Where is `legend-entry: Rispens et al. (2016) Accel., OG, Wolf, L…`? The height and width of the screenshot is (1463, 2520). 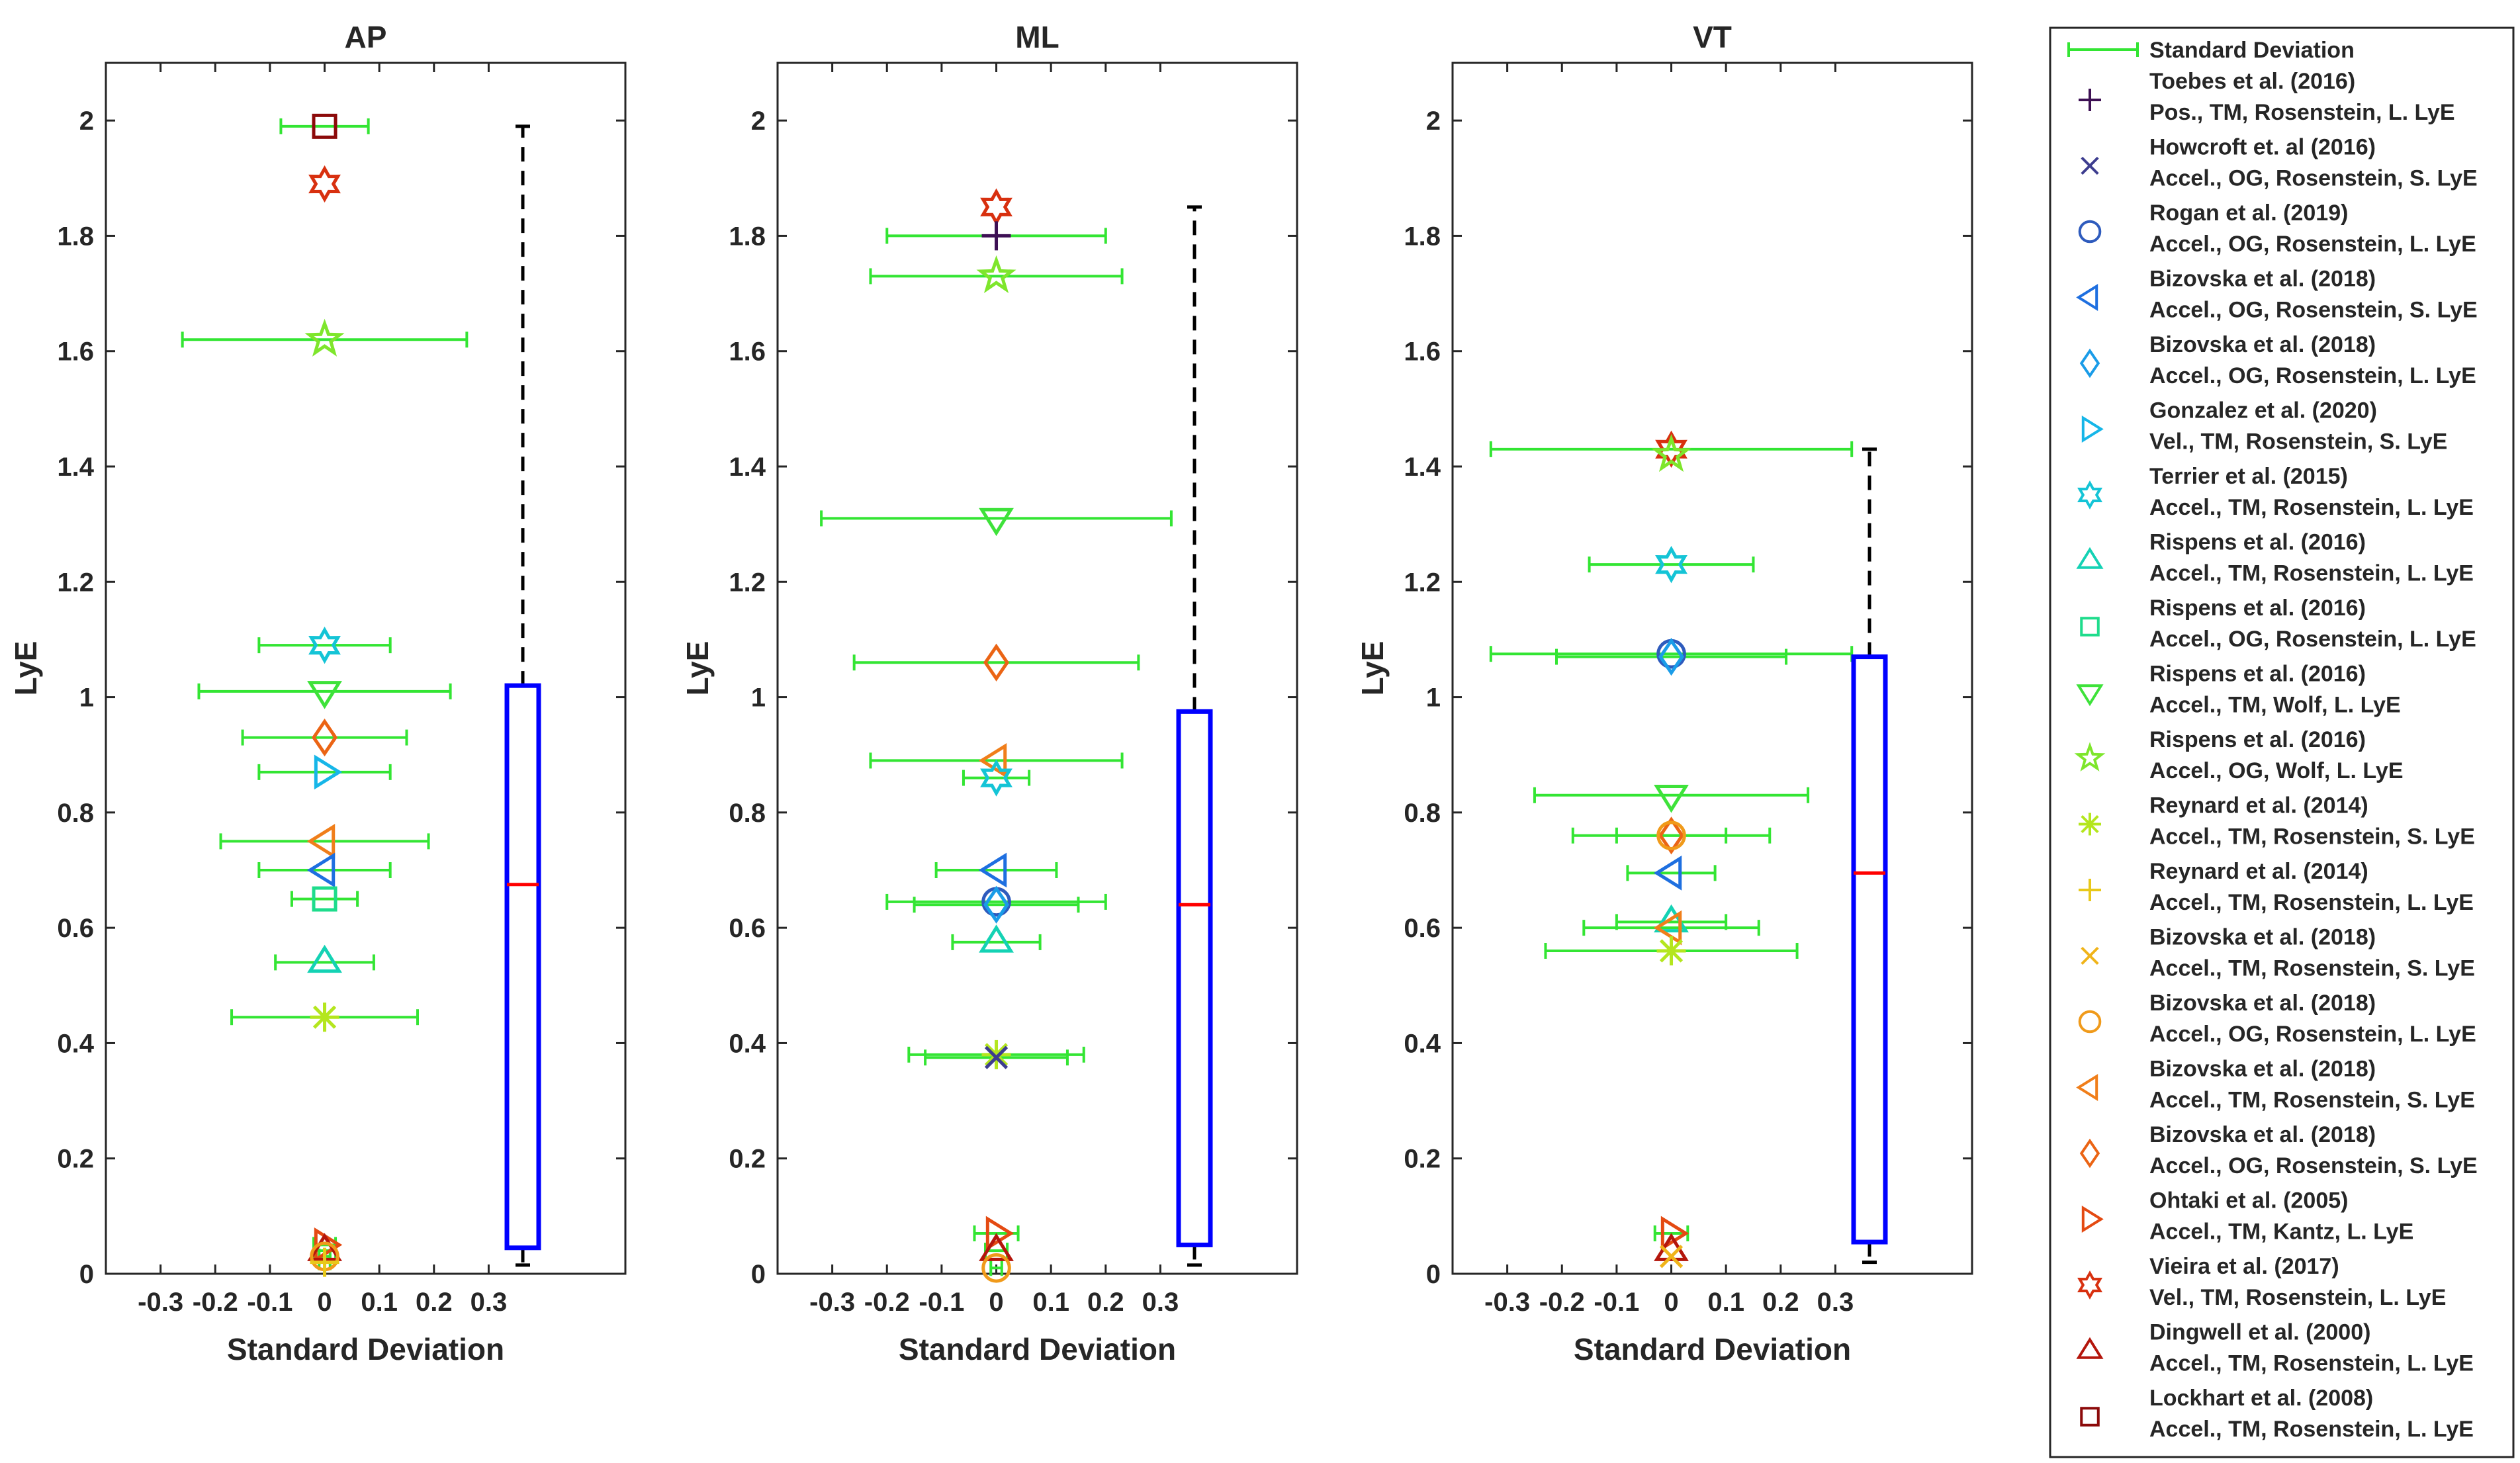
legend-entry: Rispens et al. (2016) Accel., OG, Wolf, L… is located at coordinates (2239, 755).